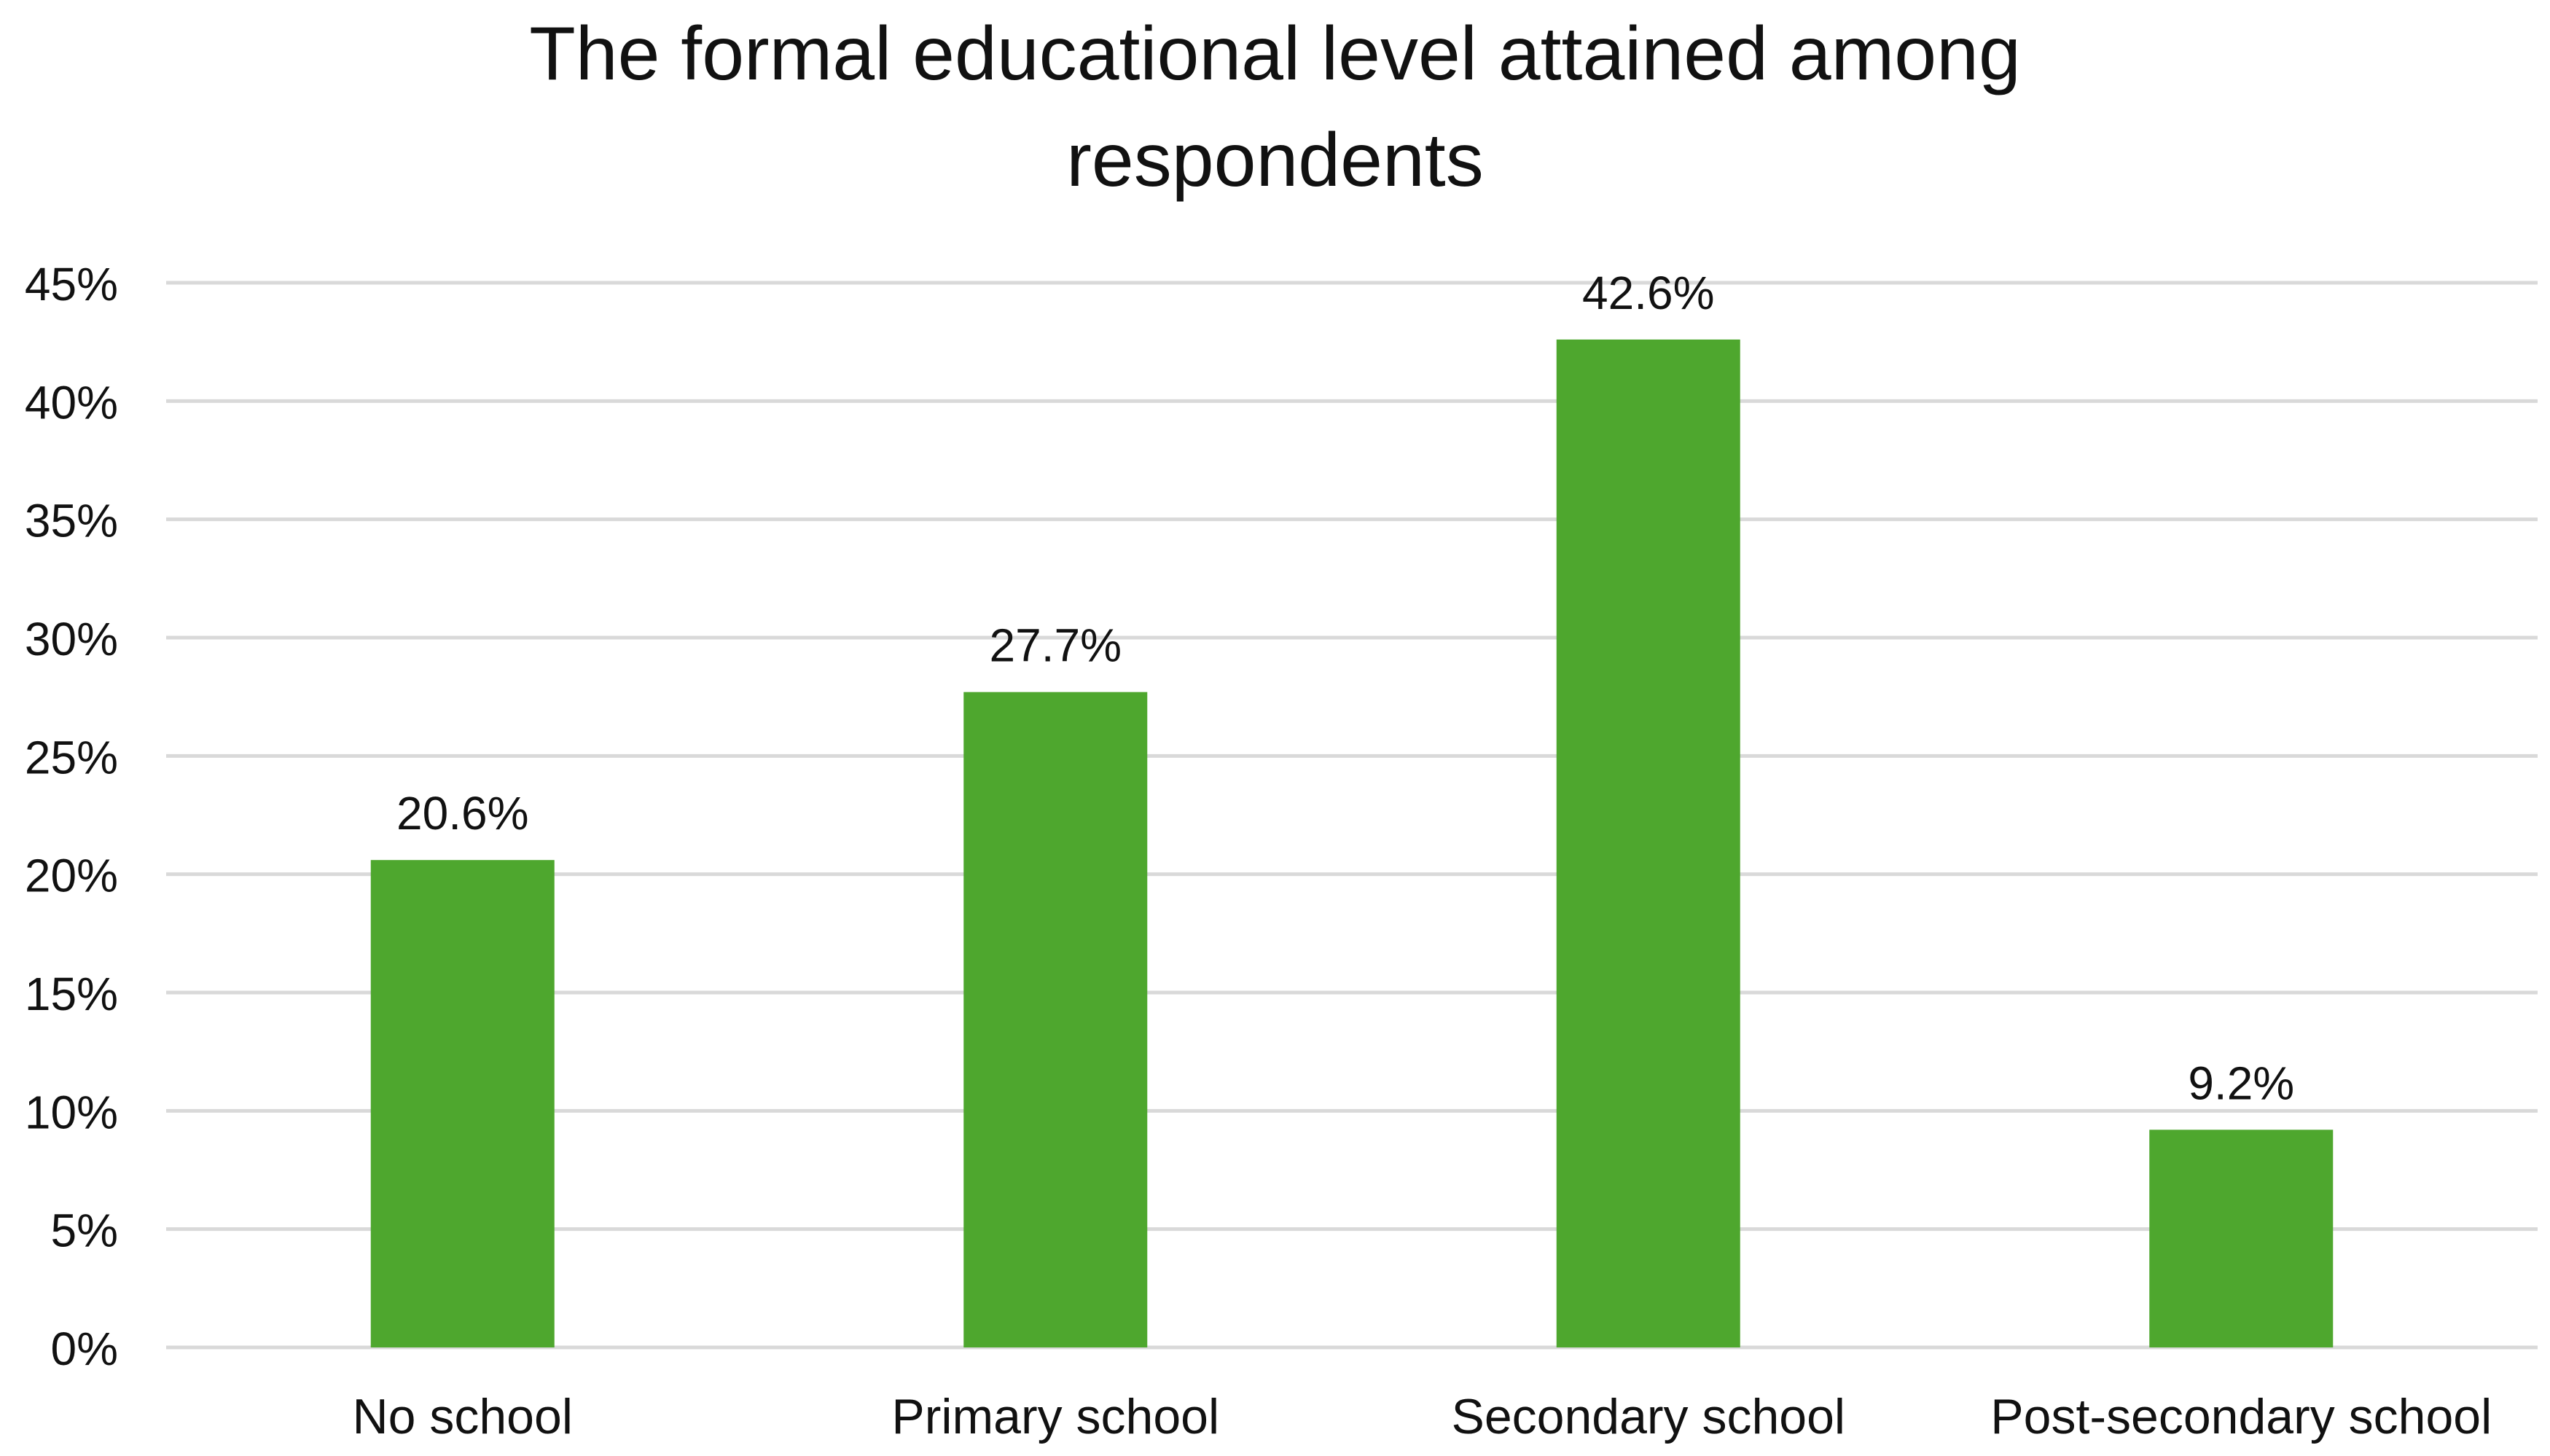 This screenshot has width=2550, height=1456. What do you see at coordinates (462, 813) in the screenshot?
I see `data-label: 20.6%` at bounding box center [462, 813].